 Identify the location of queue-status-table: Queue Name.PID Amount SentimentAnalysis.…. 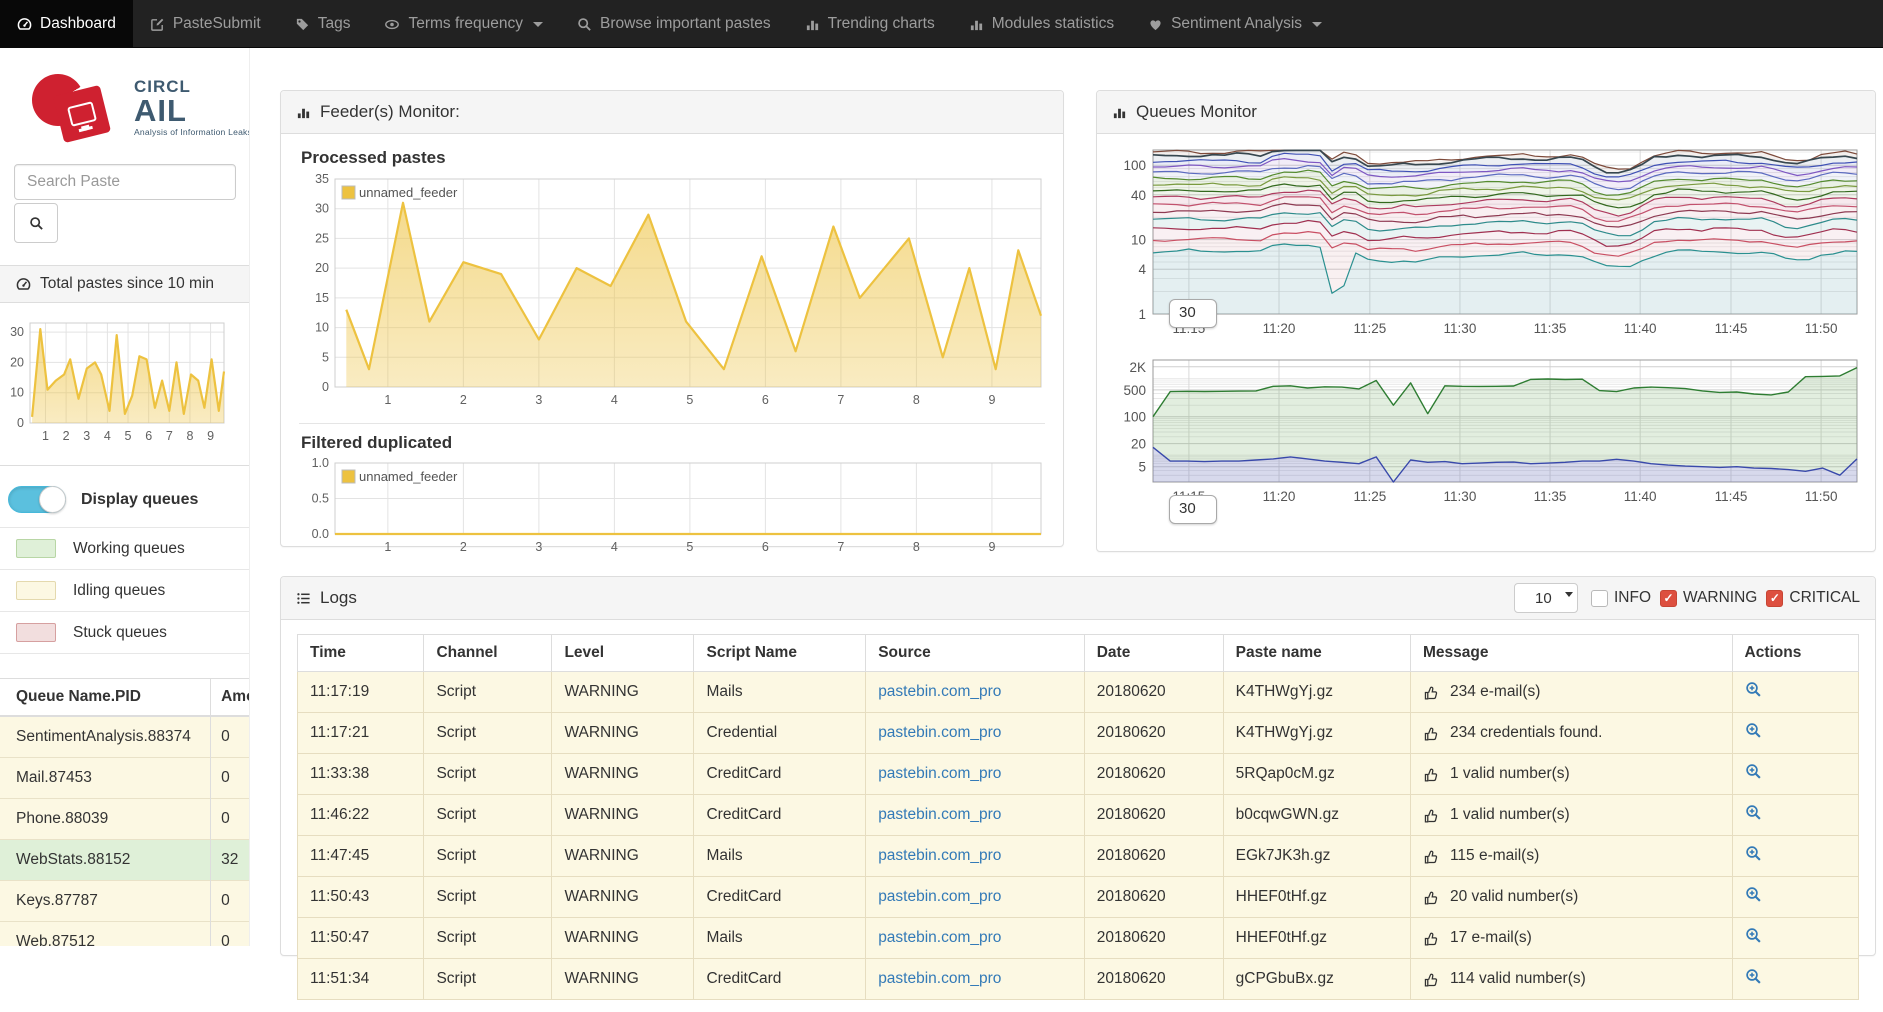
(124, 812).